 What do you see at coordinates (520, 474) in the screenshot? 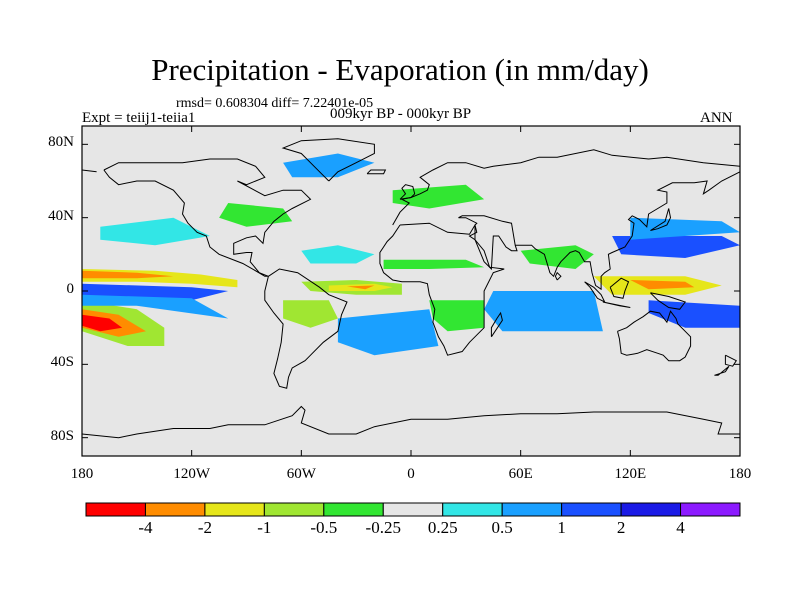
I see `x-tick-label: 60E` at bounding box center [520, 474].